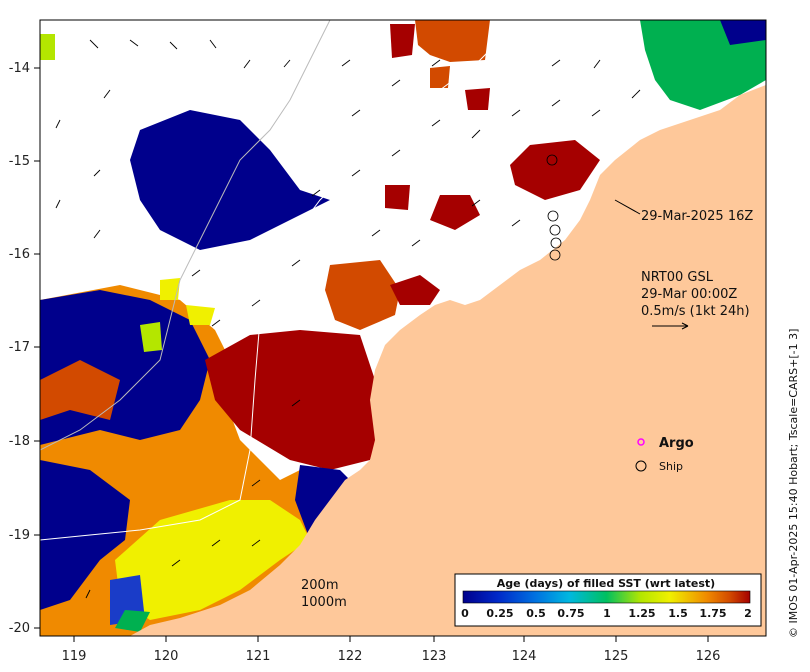 The image size is (810, 672). Describe the element at coordinates (695, 311) in the screenshot. I see `scale-label: 0.5m/s (1kt 24h)` at that location.